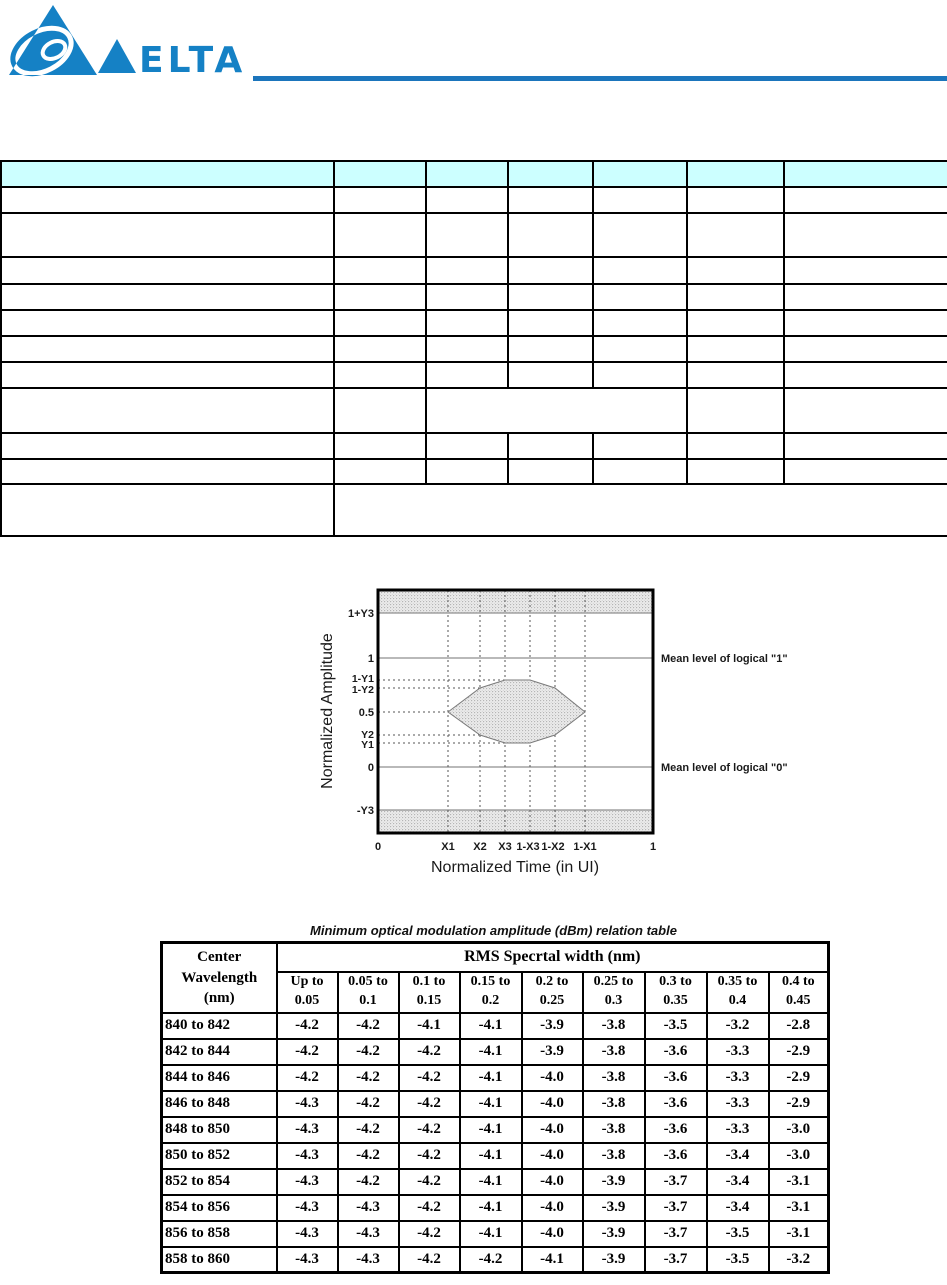 This screenshot has height=1285, width=947. Describe the element at coordinates (515, 867) in the screenshot. I see `x-axis-label: Normalized Time (in UI)` at that location.